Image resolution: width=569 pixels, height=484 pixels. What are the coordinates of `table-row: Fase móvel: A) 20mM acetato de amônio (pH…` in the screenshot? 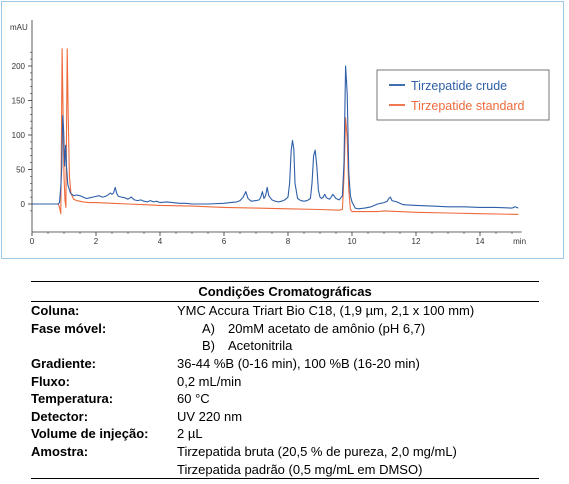 It's located at (285, 329).